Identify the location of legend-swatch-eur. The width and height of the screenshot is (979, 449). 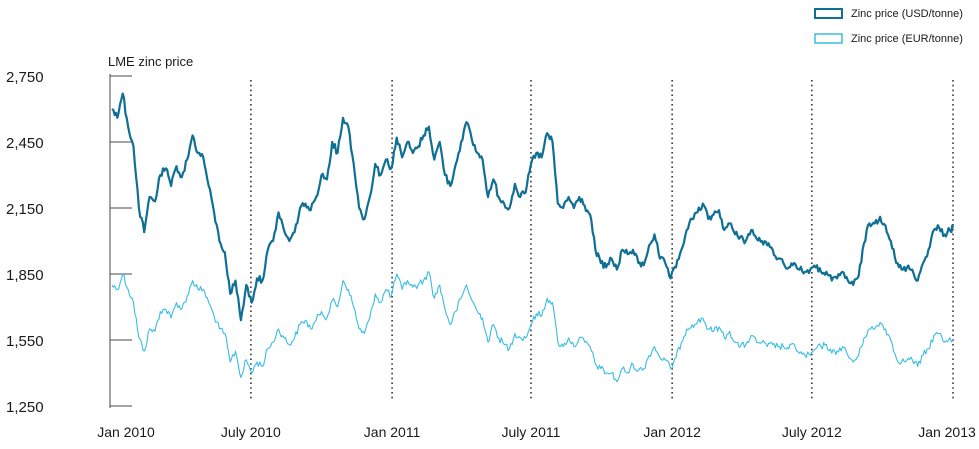
(828, 38).